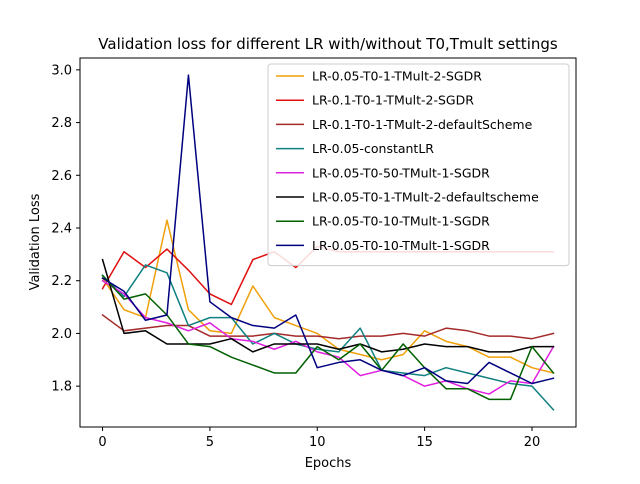 The image size is (640, 484). What do you see at coordinates (61, 281) in the screenshot?
I see `y-tick-label: 2.2` at bounding box center [61, 281].